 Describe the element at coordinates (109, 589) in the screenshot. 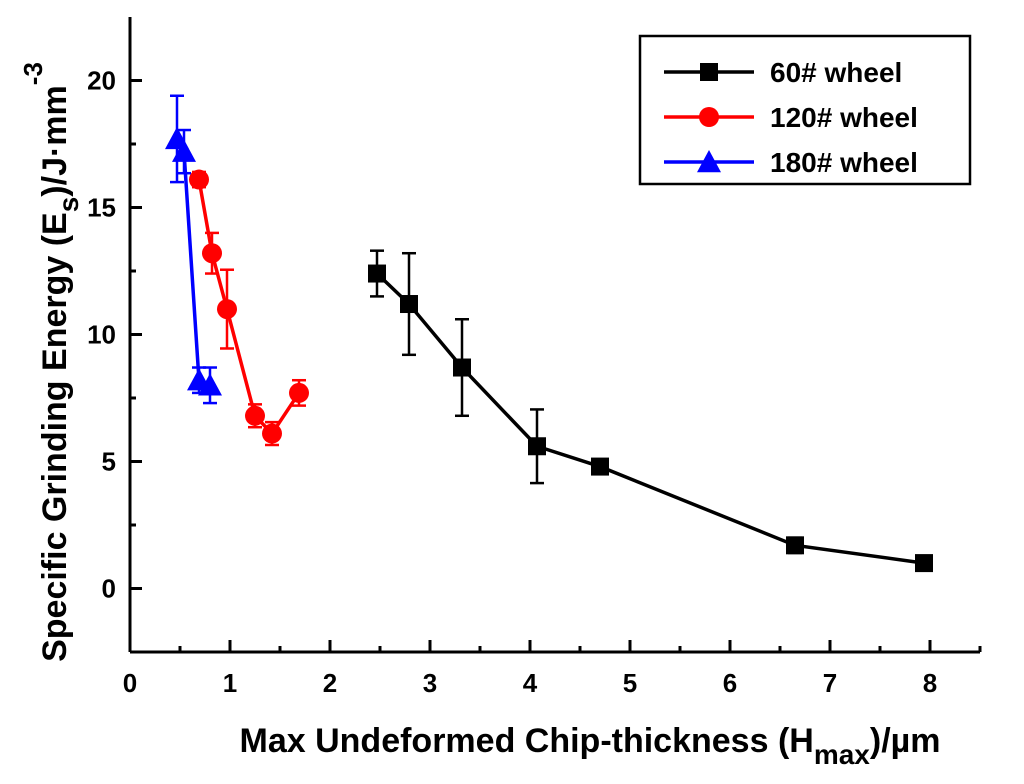

I see `y-tick-label: 0` at that location.